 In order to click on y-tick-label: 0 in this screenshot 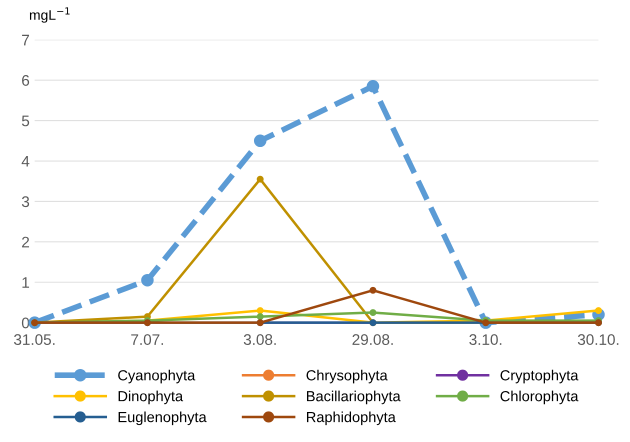, I will do `click(26, 323)`.